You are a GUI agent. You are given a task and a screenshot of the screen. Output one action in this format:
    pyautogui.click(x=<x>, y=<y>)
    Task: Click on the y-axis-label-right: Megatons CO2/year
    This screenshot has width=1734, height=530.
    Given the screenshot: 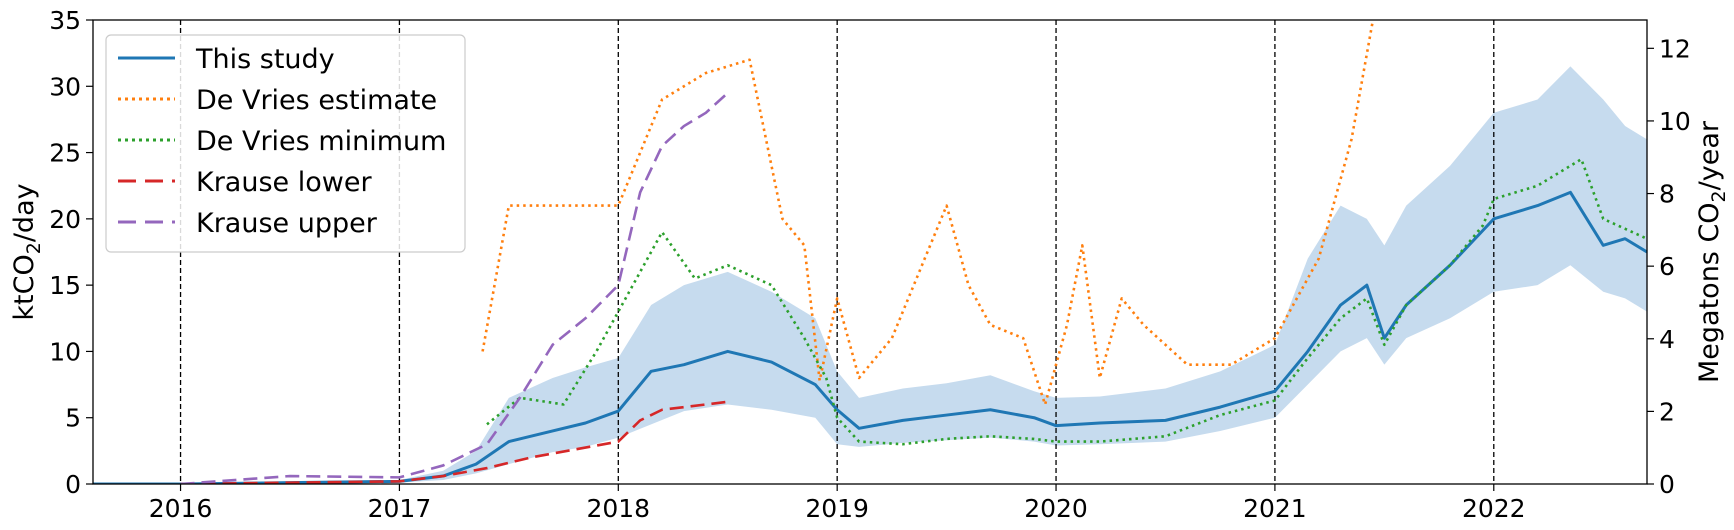 What is the action you would take?
    pyautogui.click(x=1712, y=251)
    